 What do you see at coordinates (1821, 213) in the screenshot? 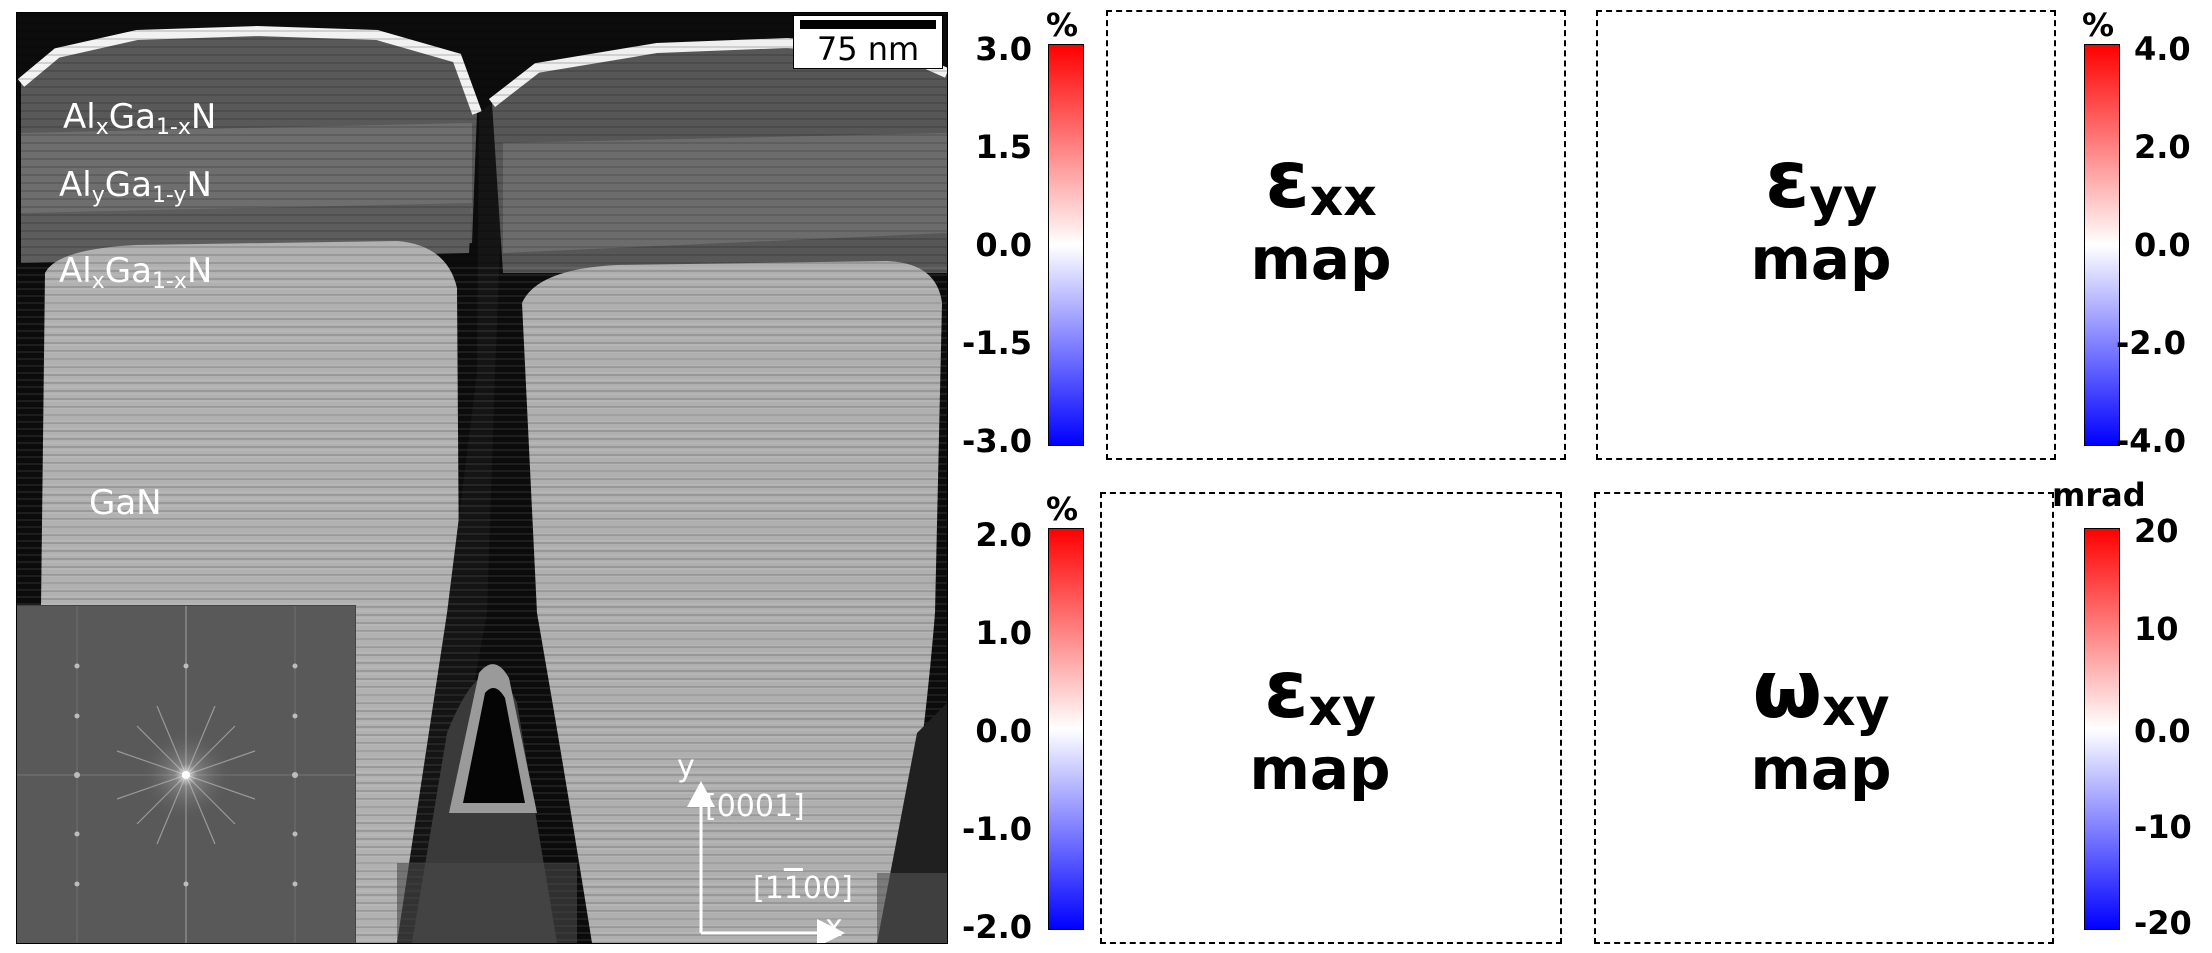
I see `eyy-map-title: εyy map` at bounding box center [1821, 213].